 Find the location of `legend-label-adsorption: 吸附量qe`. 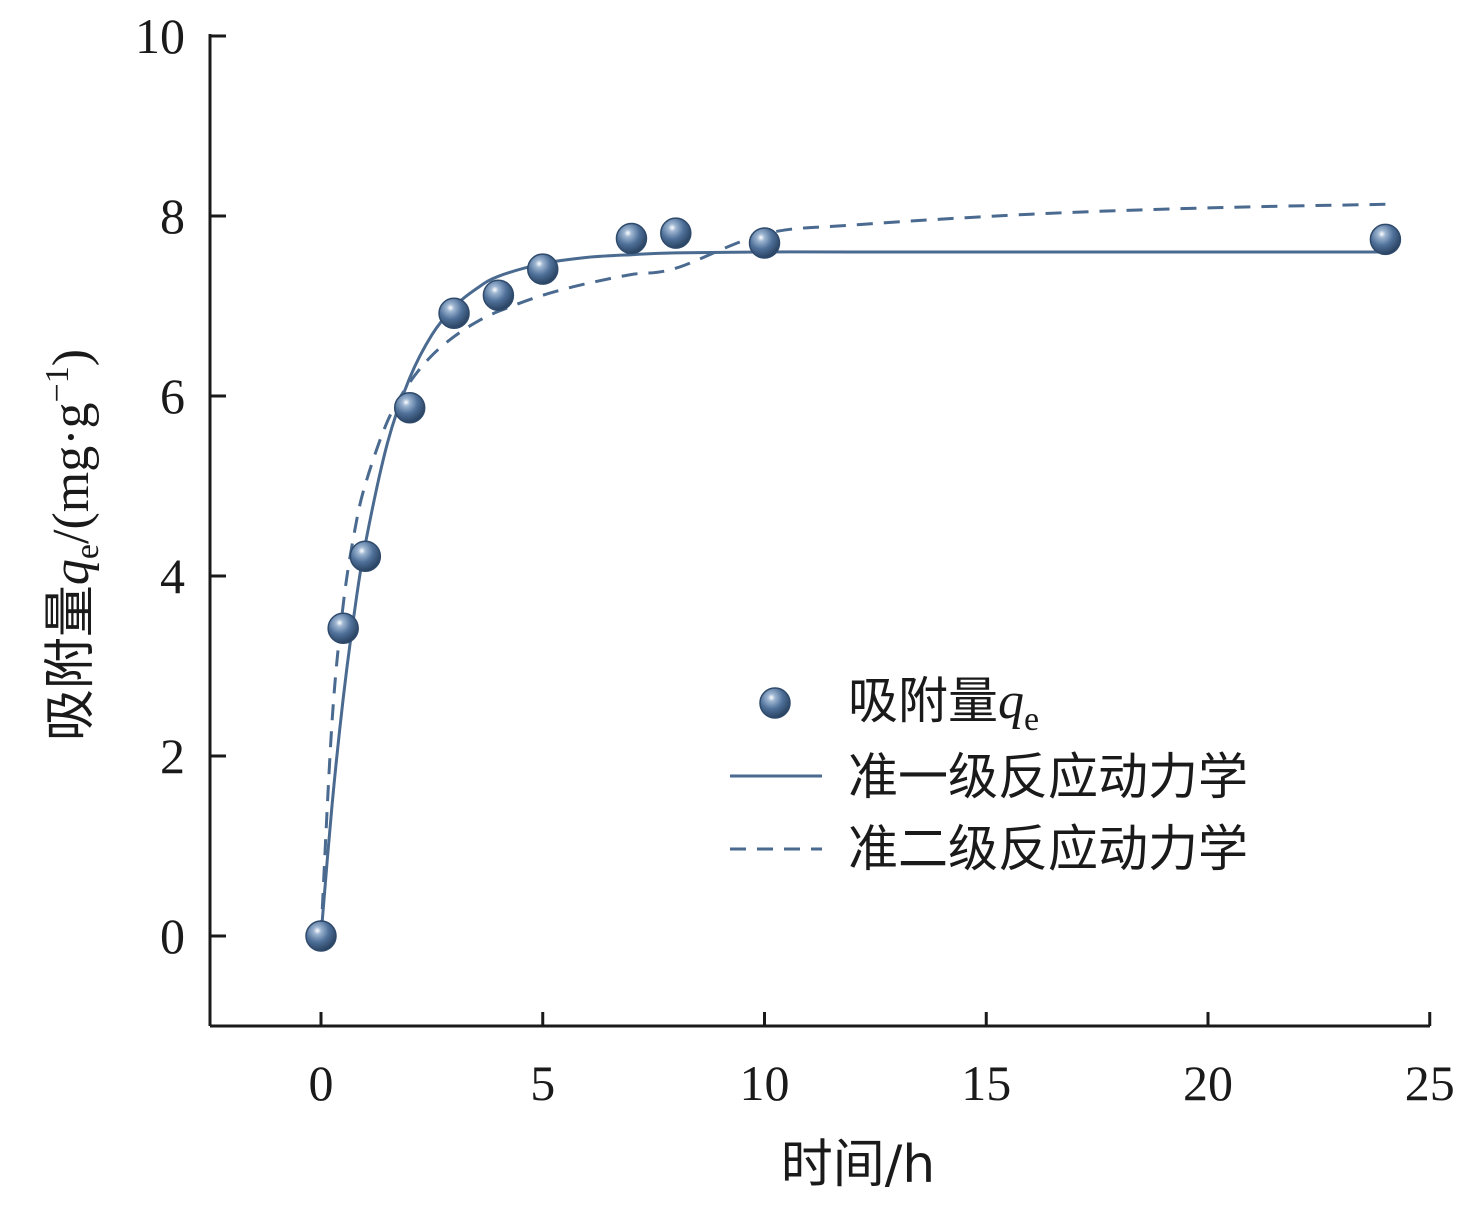

legend-label-adsorption: 吸附量qe is located at coordinates (943, 705).